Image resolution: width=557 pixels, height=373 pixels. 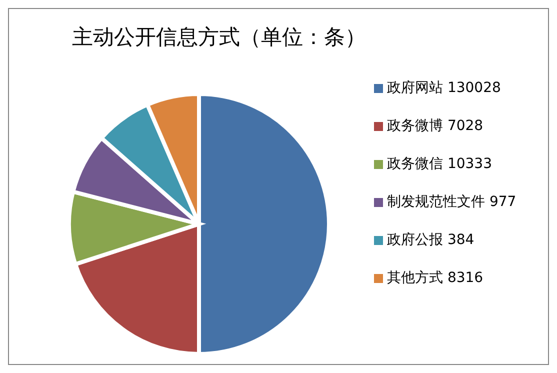 I want to click on legend-label: 政府网站 130028, so click(x=444, y=88).